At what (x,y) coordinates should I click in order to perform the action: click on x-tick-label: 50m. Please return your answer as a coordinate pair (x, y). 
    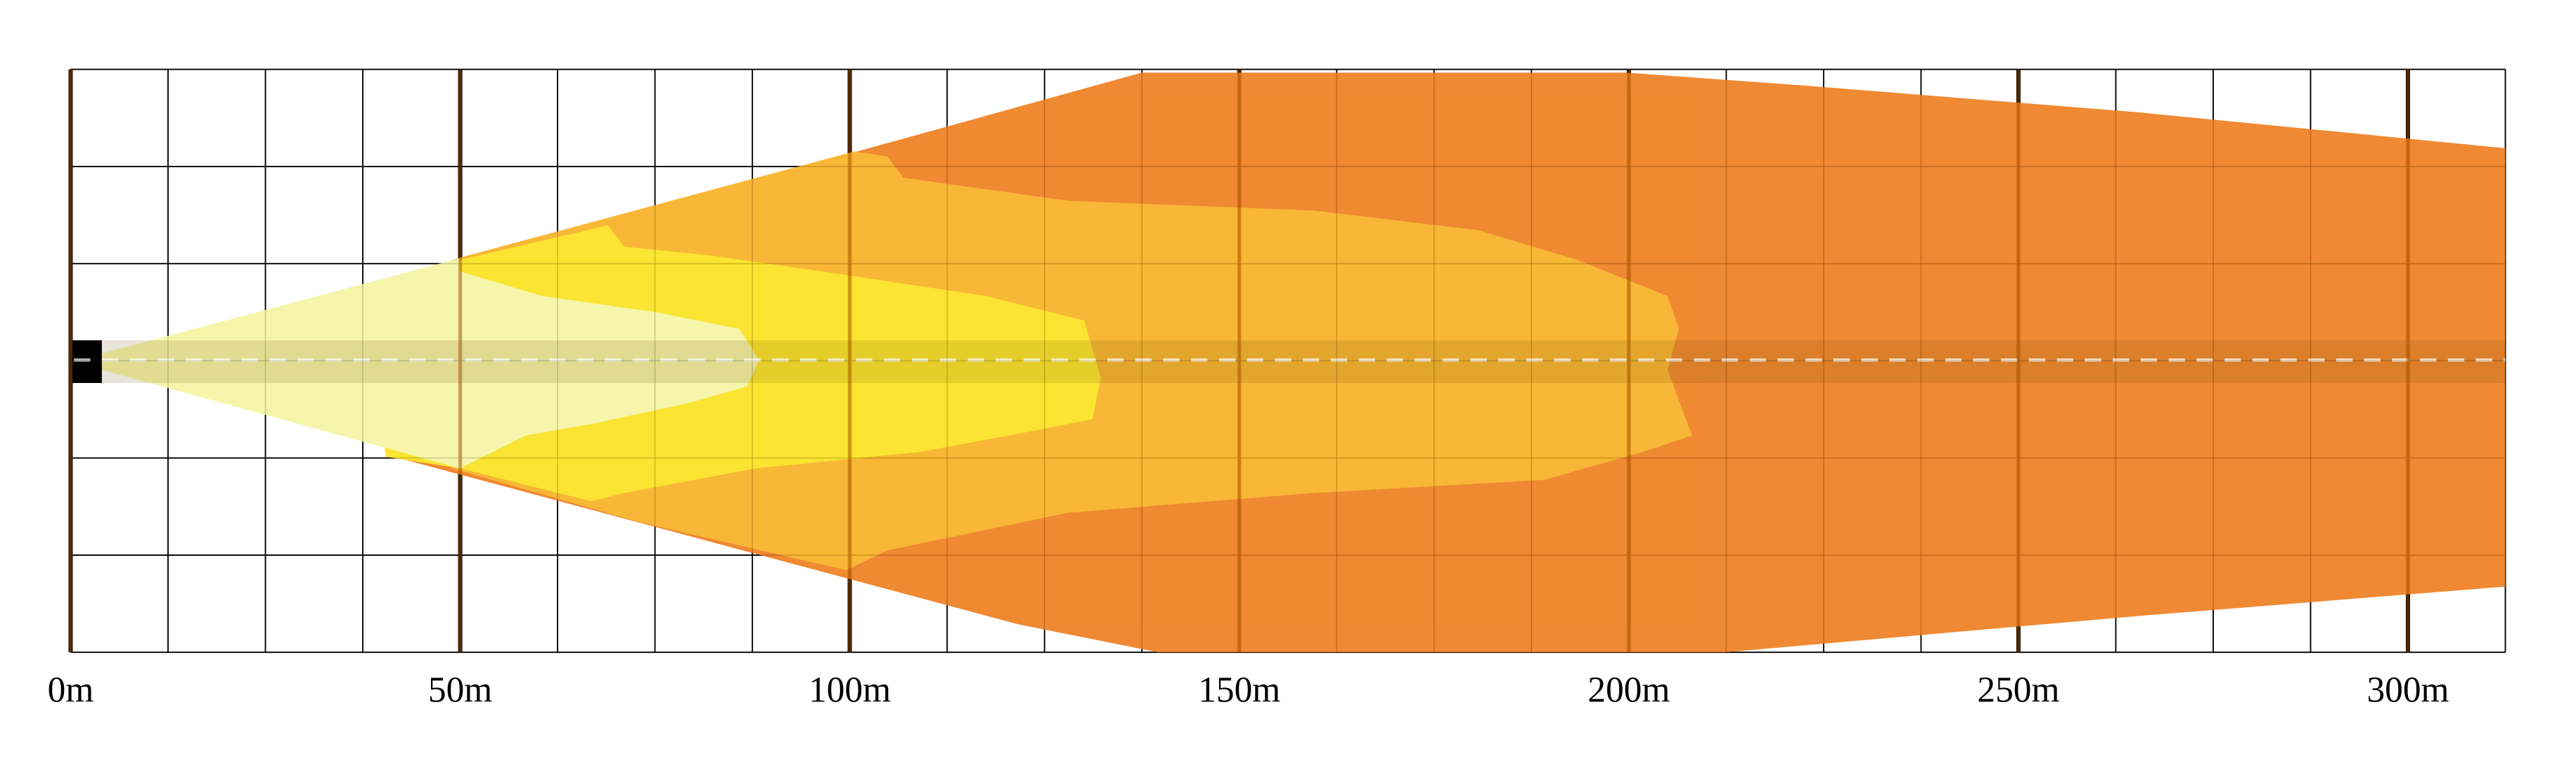
    Looking at the image, I should click on (460, 690).